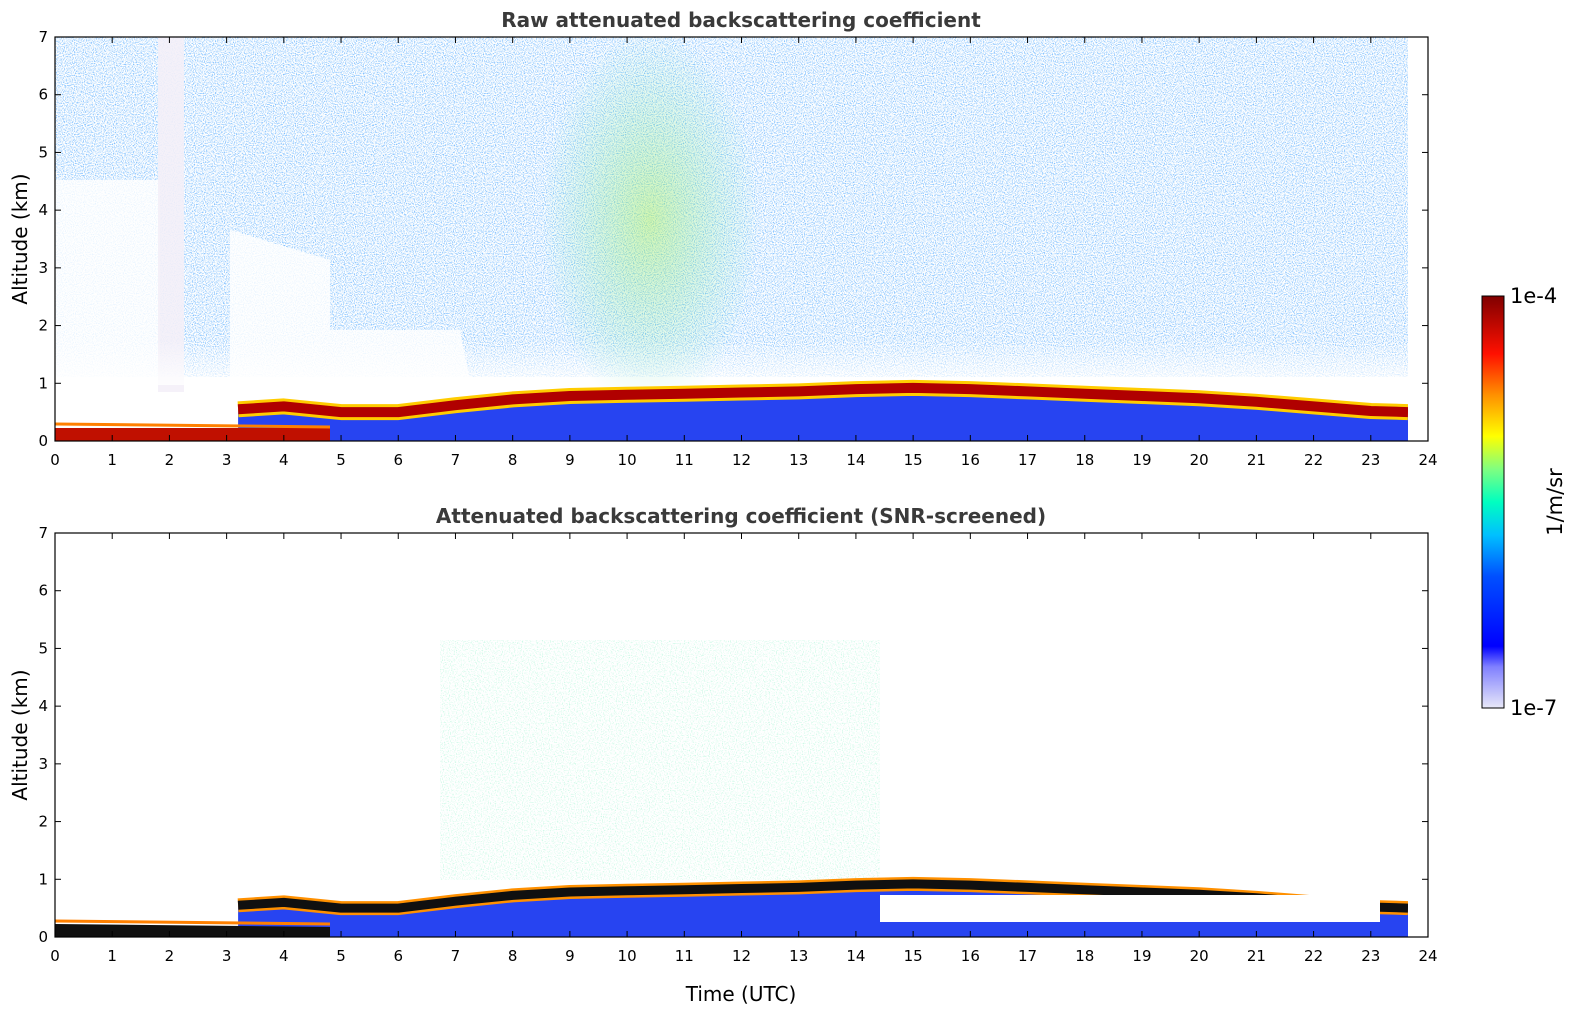 The image size is (1595, 1020). I want to click on colorbar-min-label: 1e-7, so click(1533, 708).